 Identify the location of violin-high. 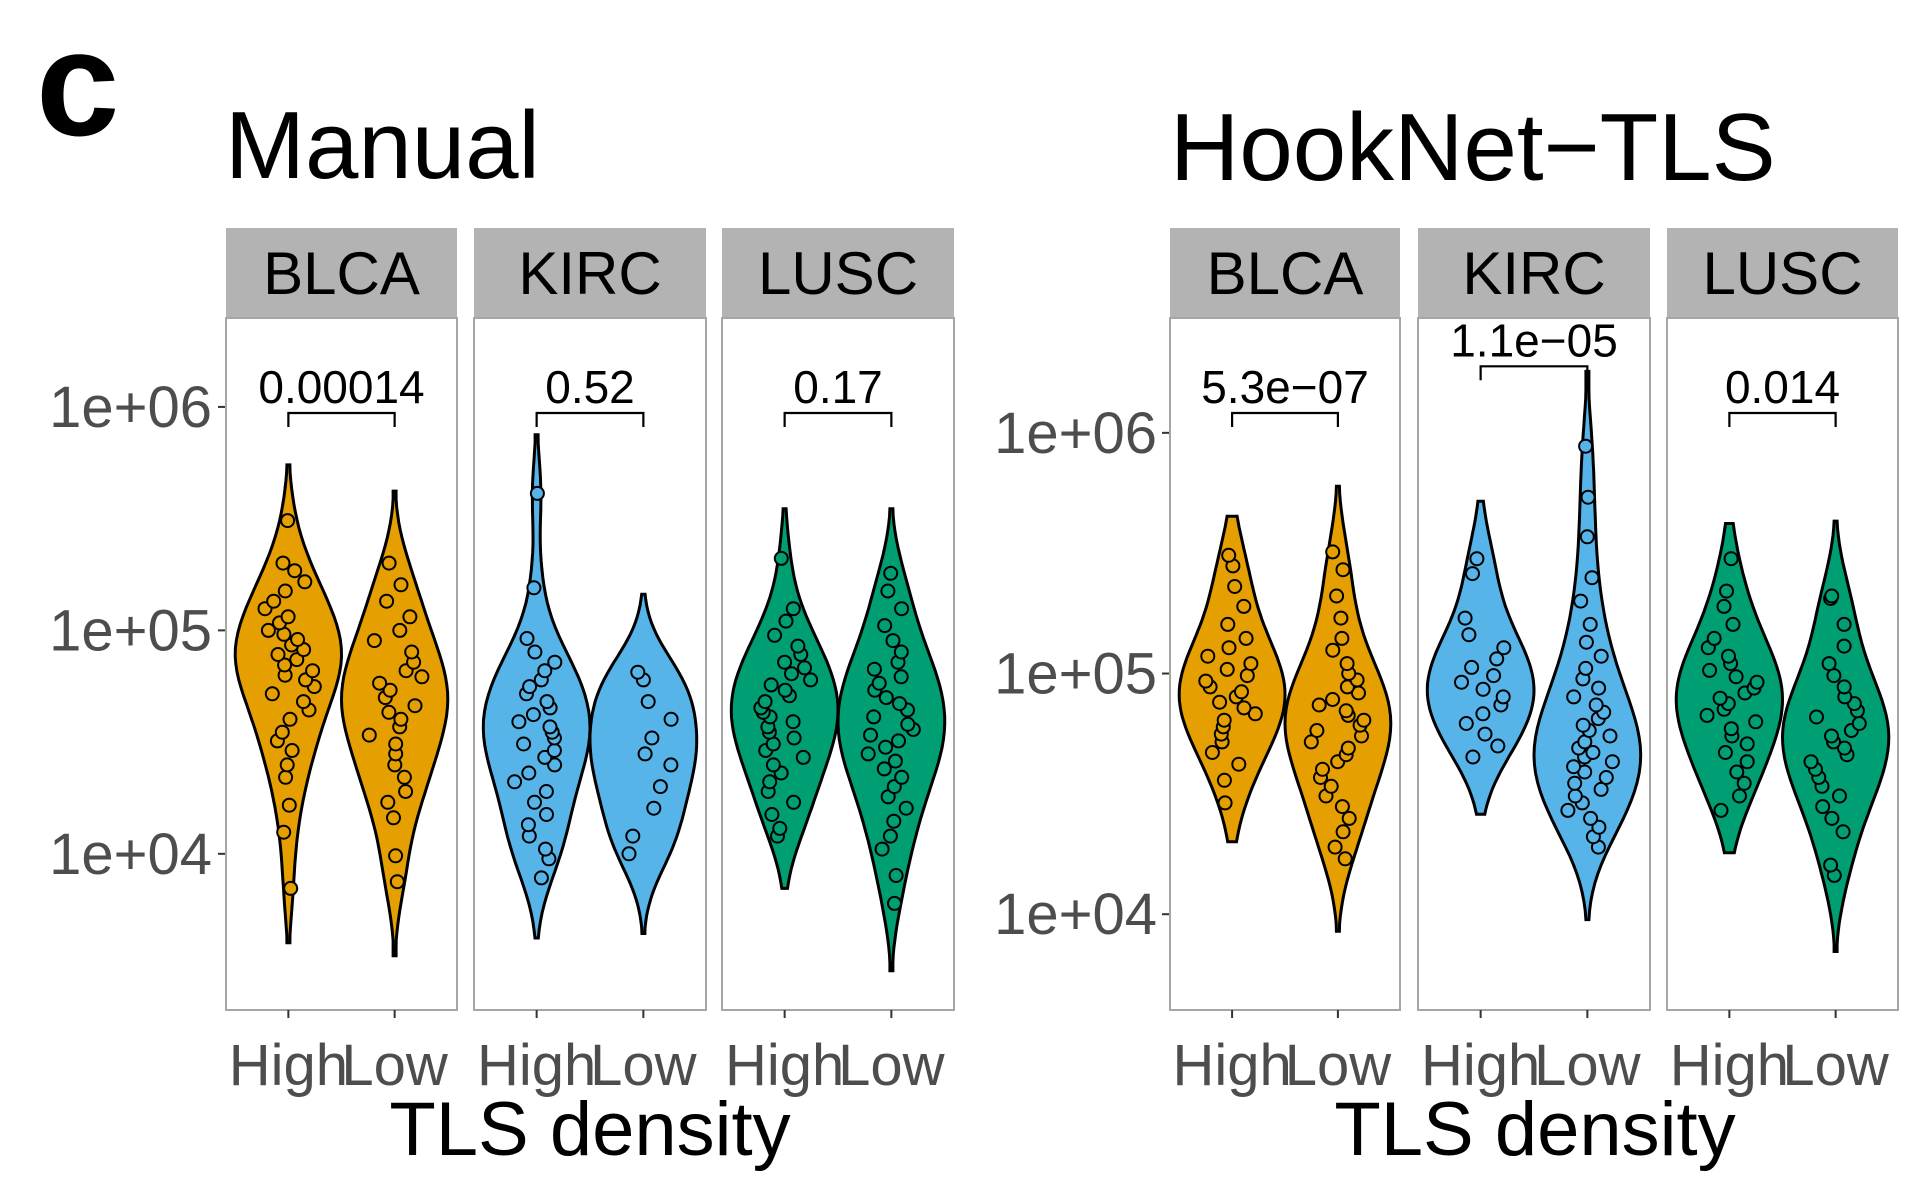
(288, 704).